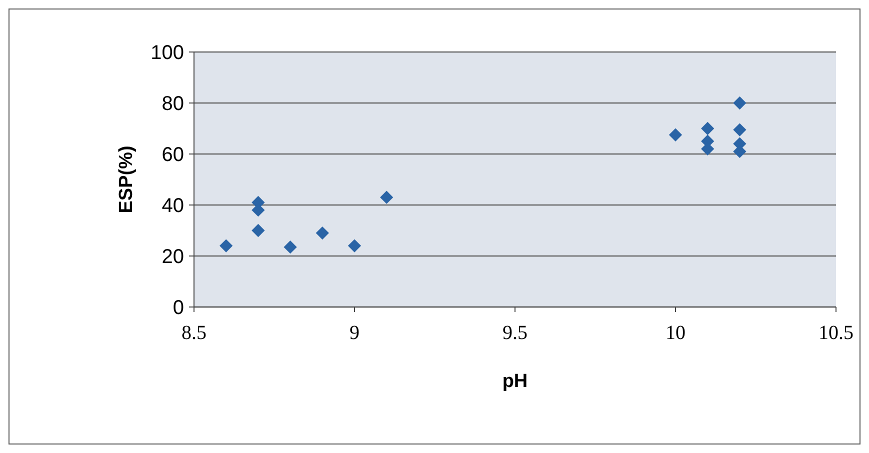  Describe the element at coordinates (126, 180) in the screenshot. I see `y-axis-title: ESP(%)` at that location.